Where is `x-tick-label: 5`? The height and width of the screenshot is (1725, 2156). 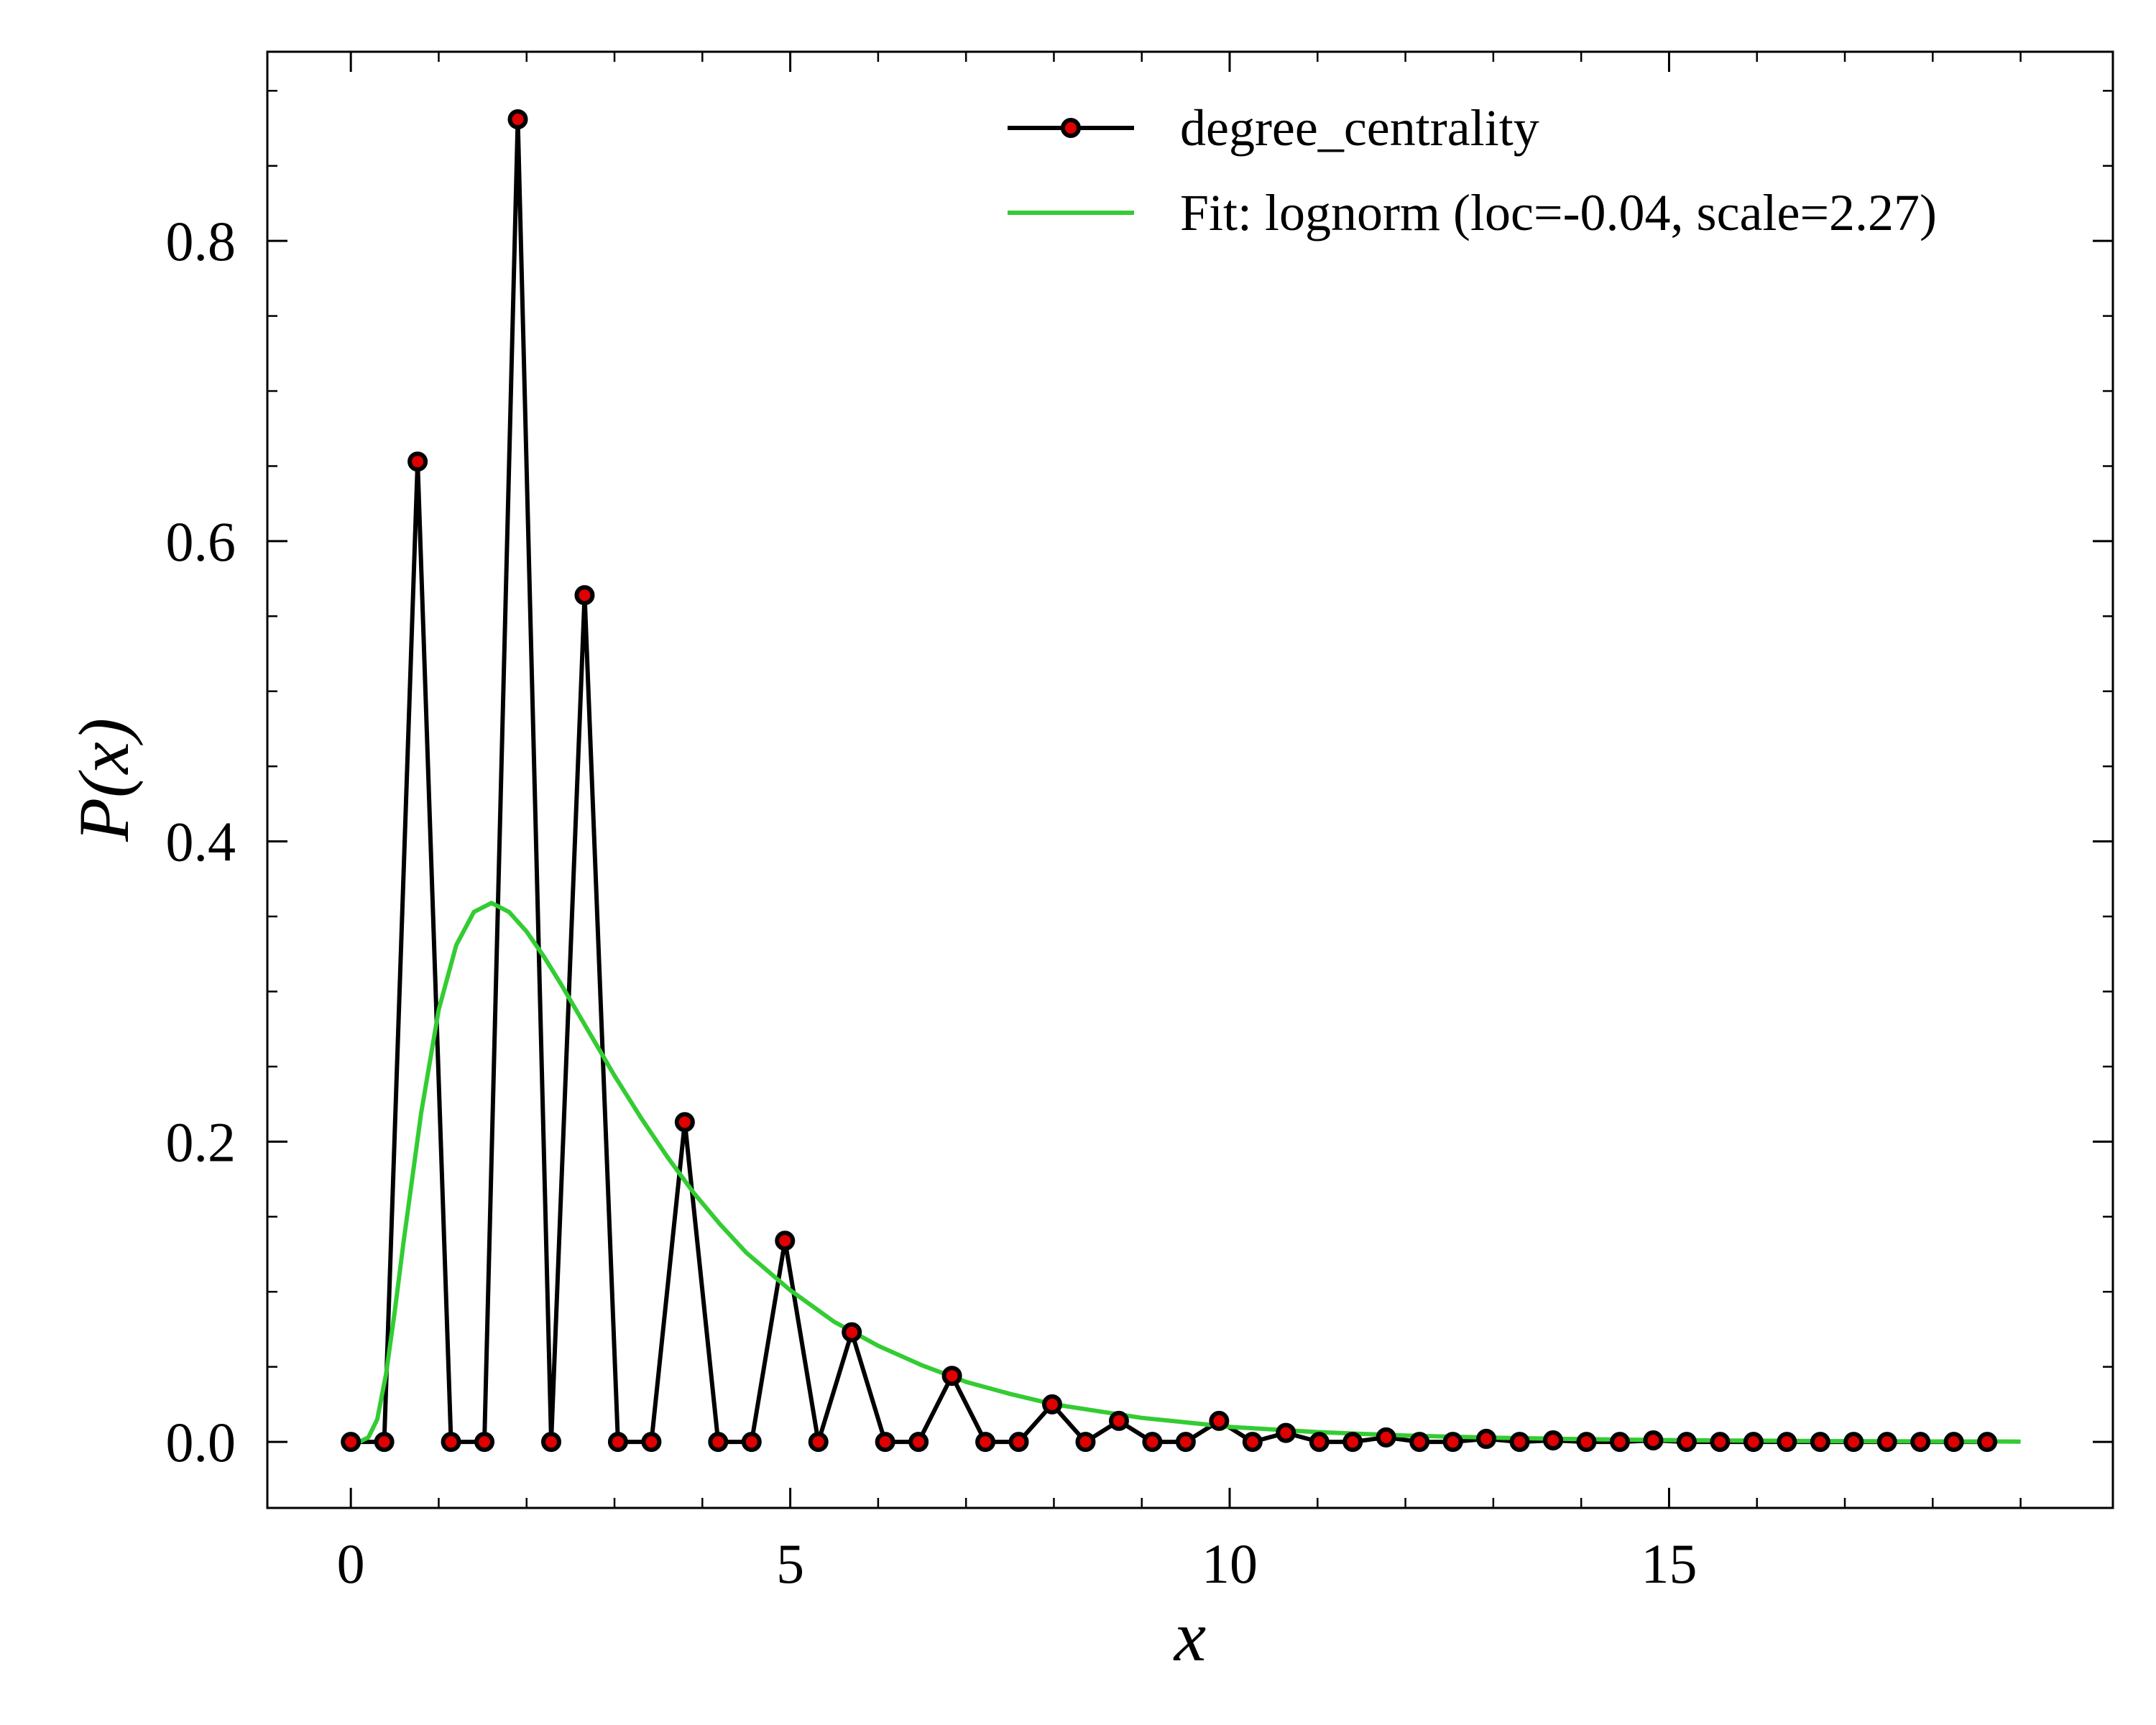 x-tick-label: 5 is located at coordinates (790, 1563).